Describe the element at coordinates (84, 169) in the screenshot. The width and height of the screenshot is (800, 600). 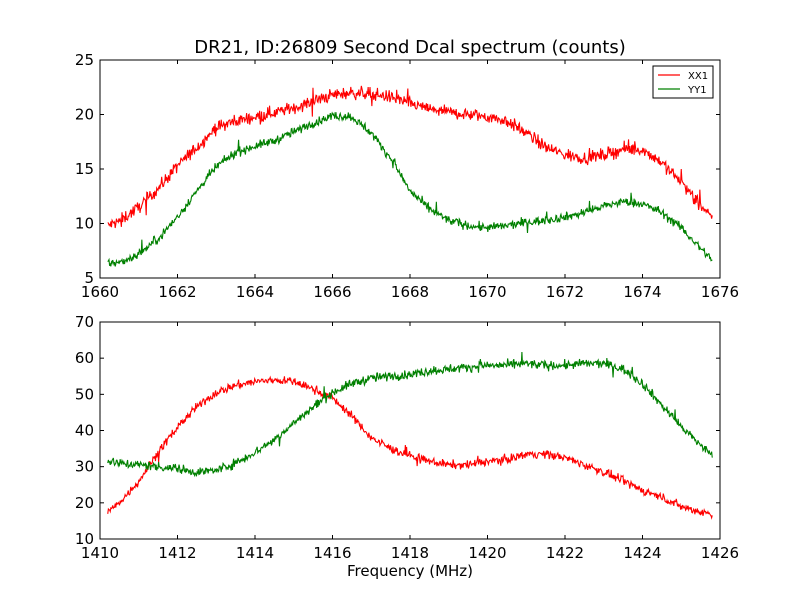
I see `y-tick-label: 15` at that location.